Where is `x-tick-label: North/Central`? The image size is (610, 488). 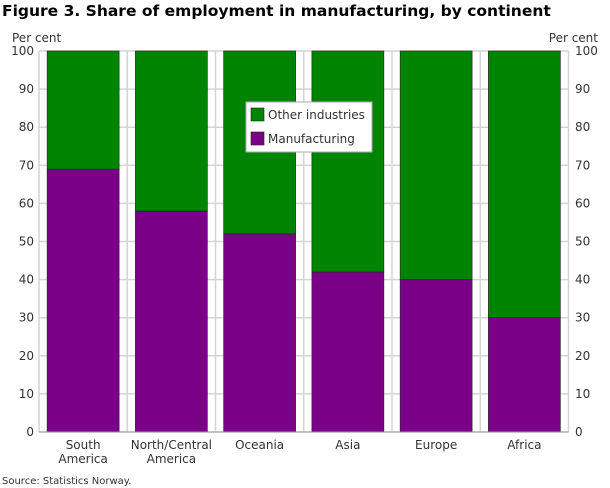 x-tick-label: North/Central is located at coordinates (171, 445).